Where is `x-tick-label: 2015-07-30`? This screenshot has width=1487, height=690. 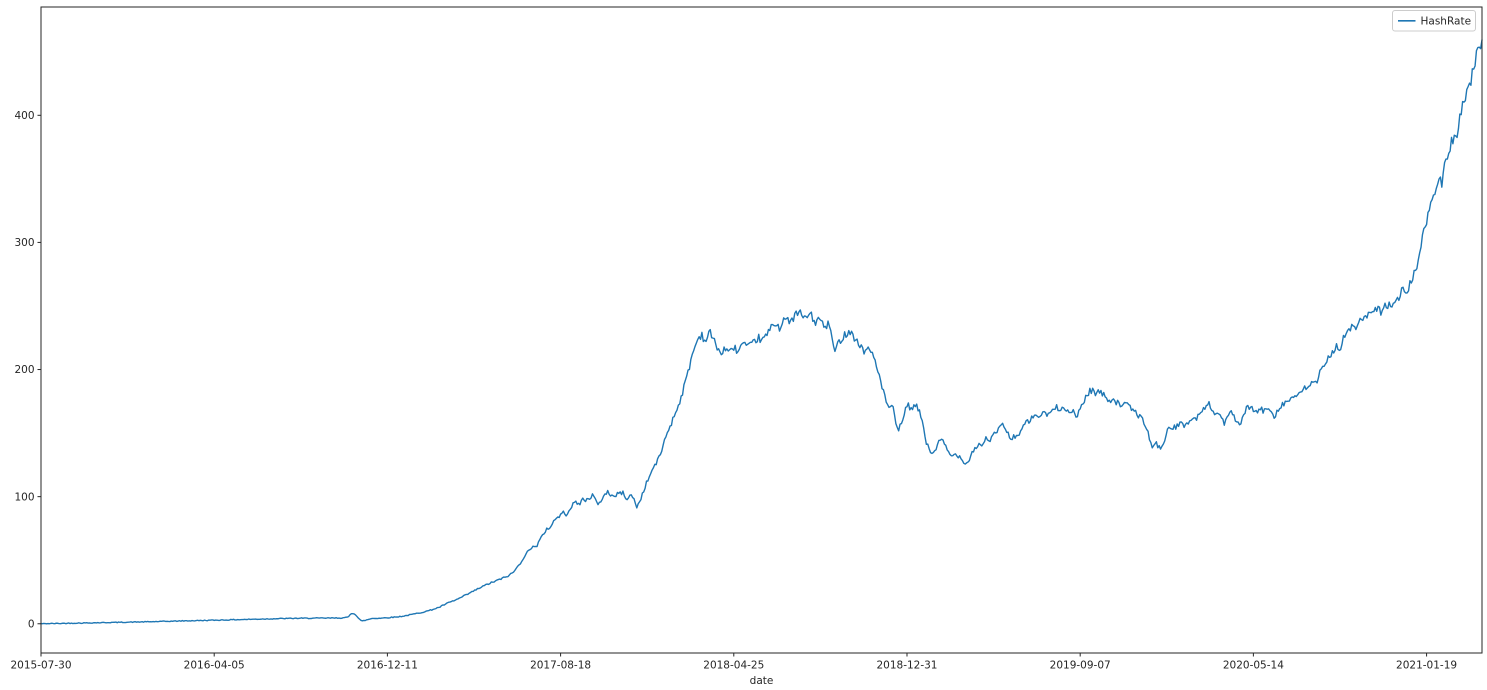 x-tick-label: 2015-07-30 is located at coordinates (40, 666).